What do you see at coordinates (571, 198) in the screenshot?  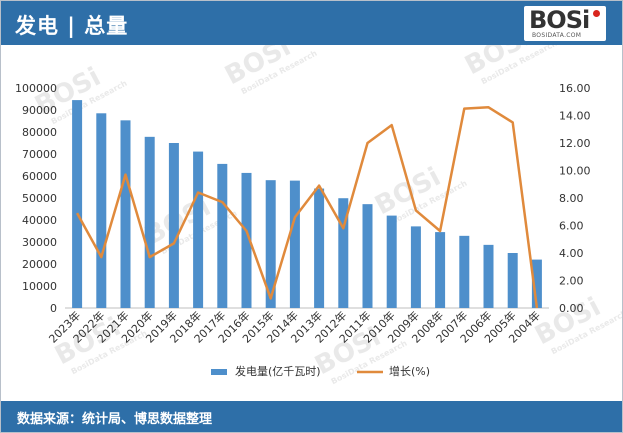 I see `y-right-tick-label: 8.00` at bounding box center [571, 198].